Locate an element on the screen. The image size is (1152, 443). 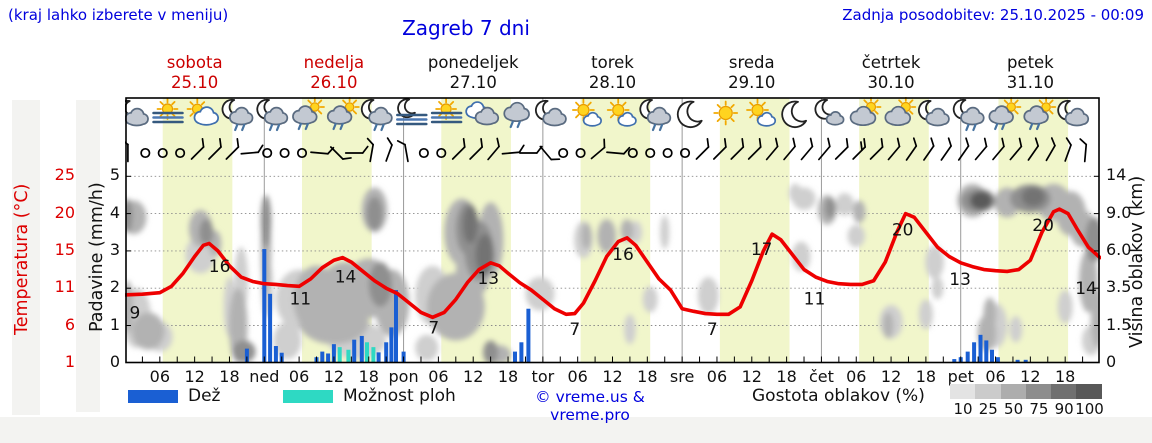
day-date: 30.10 is located at coordinates (891, 82).